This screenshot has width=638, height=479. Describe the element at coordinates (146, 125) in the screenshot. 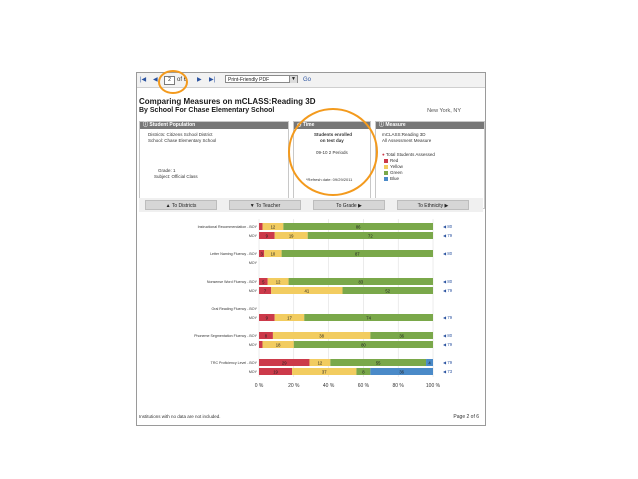

I see `info-icon: ⓘ` at that location.